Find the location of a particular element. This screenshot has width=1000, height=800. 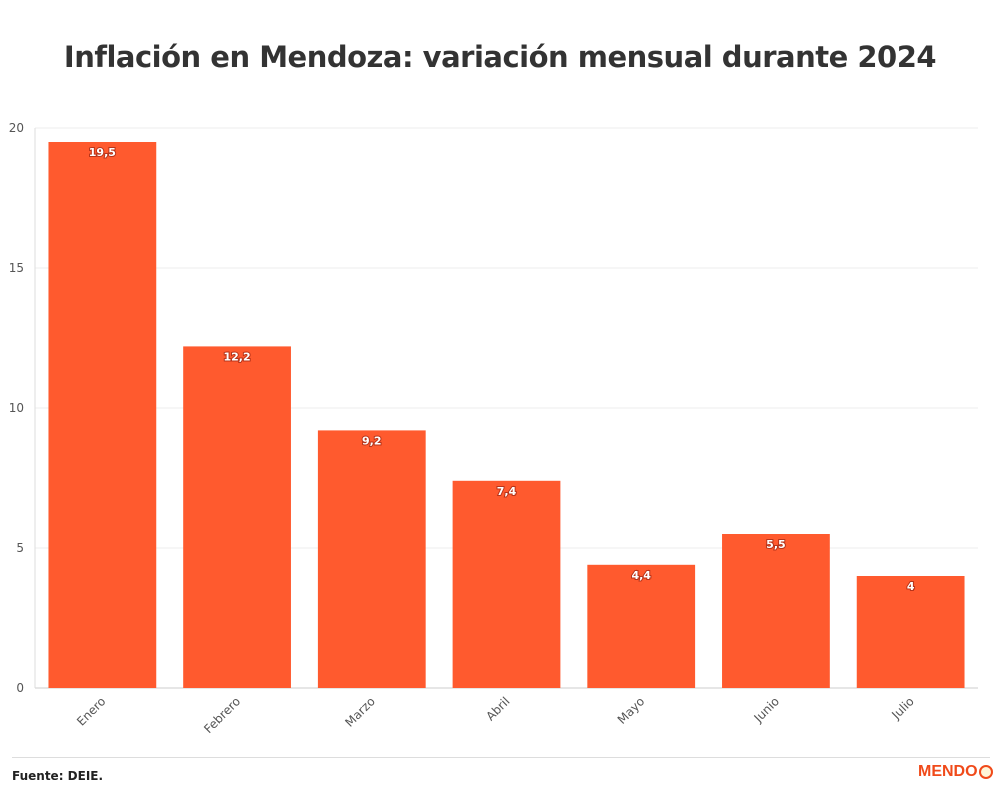

y-tick-label: 15 is located at coordinates (16, 268).